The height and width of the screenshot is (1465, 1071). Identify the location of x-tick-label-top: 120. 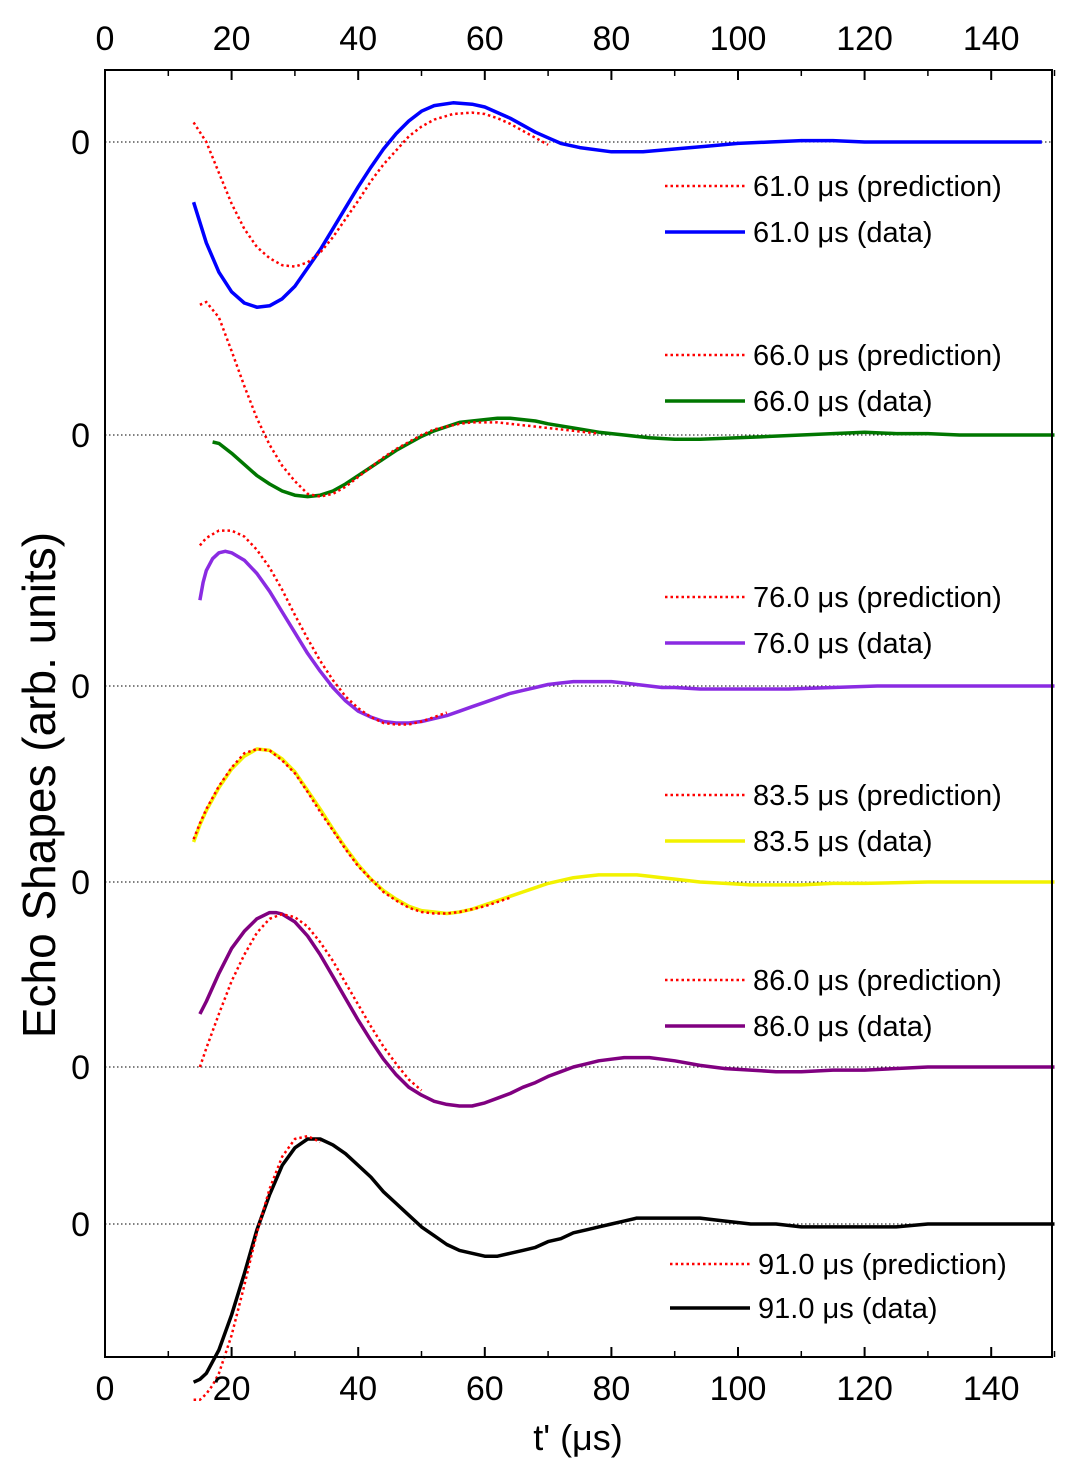
(864, 39).